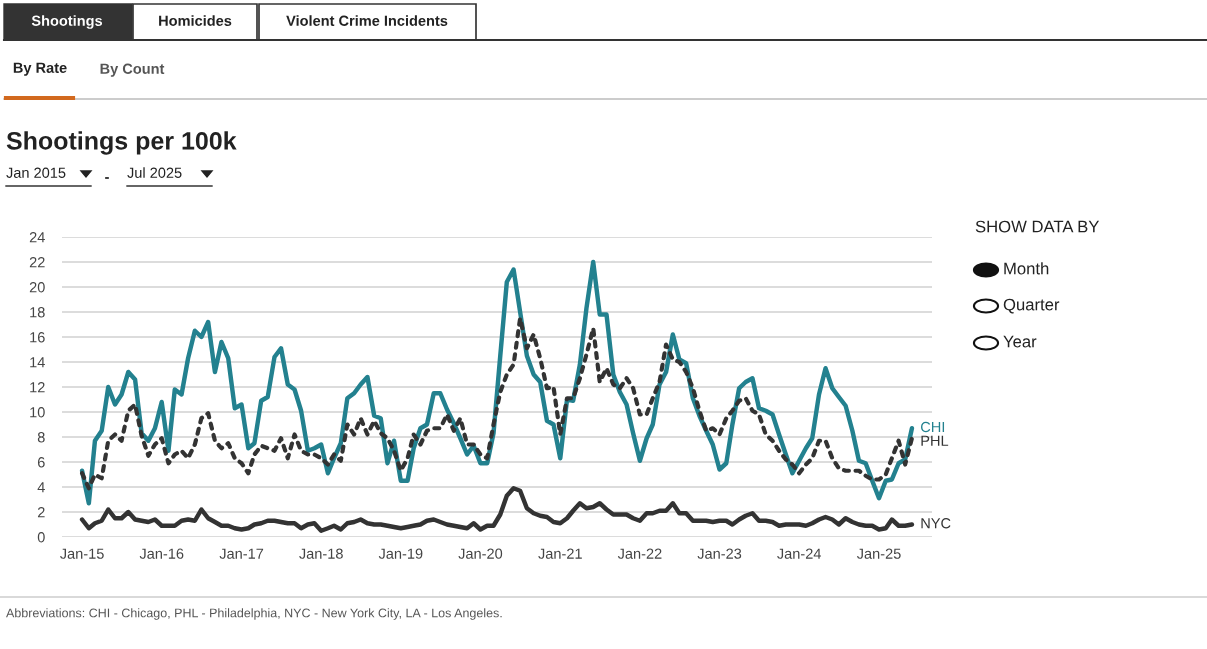 This screenshot has height=649, width=1207. What do you see at coordinates (241, 553) in the screenshot?
I see `x-tick-label: Jan-17` at bounding box center [241, 553].